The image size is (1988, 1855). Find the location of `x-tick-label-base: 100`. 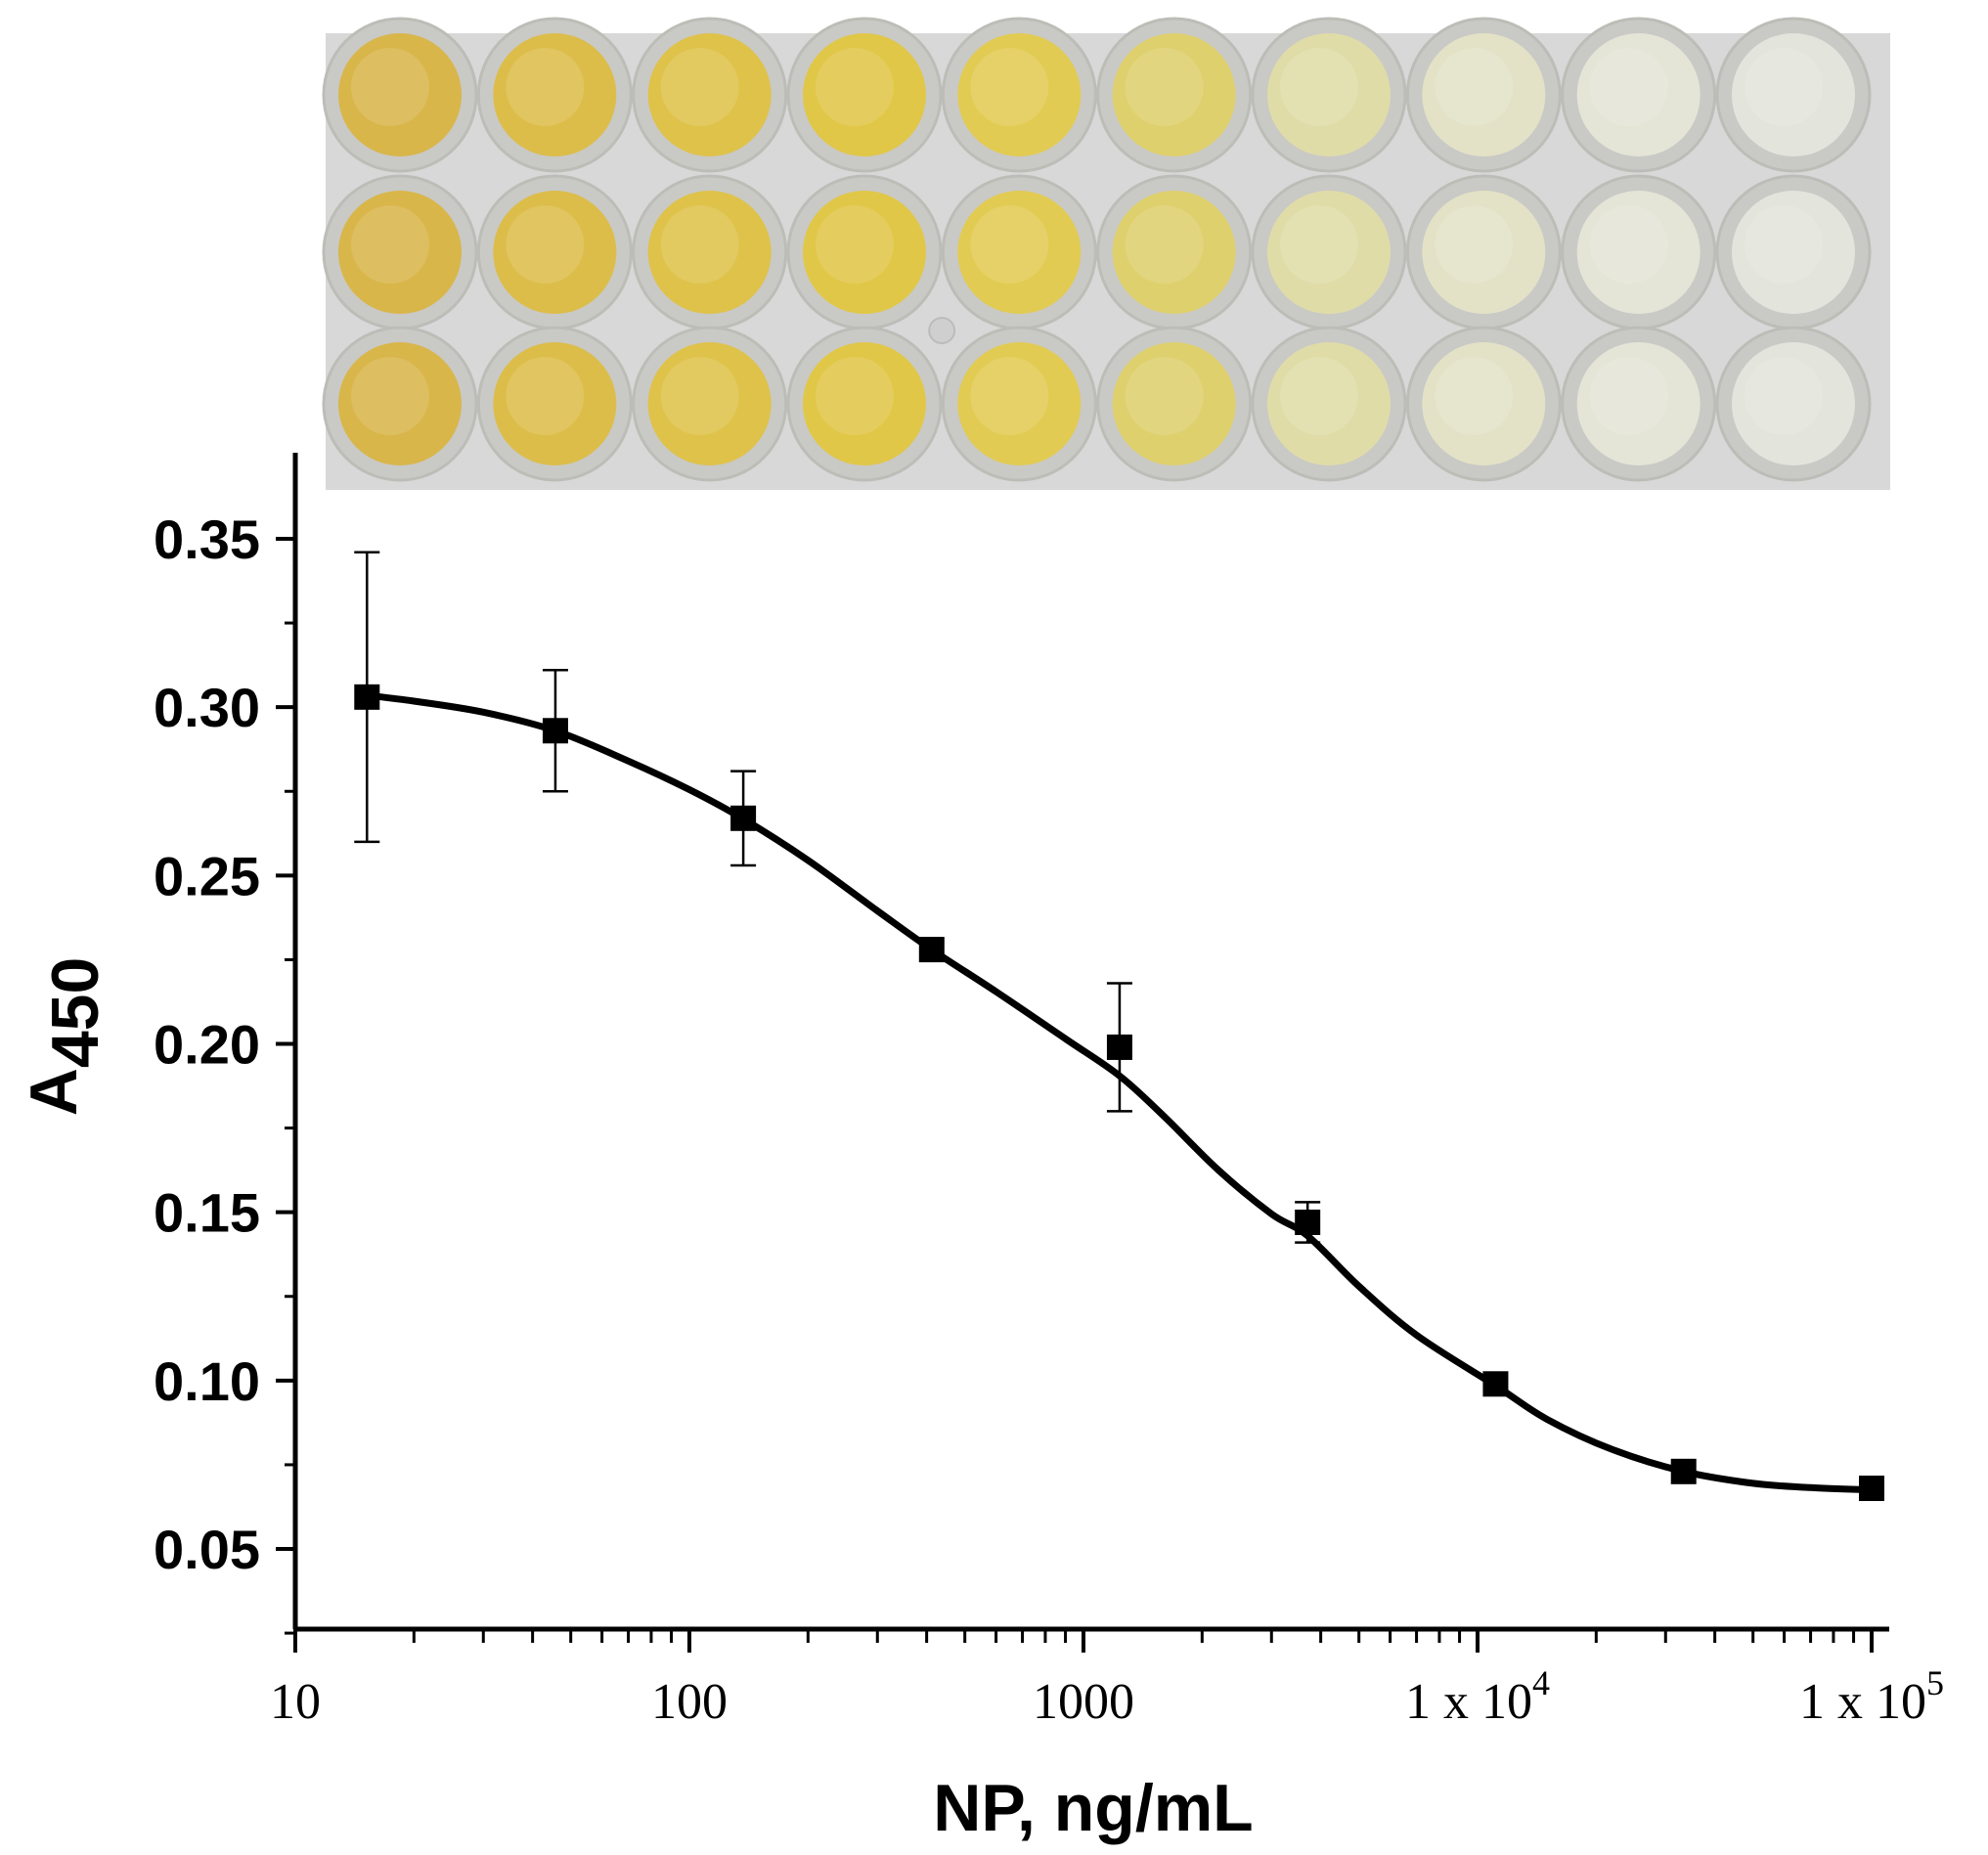

x-tick-label-base: 100 is located at coordinates (689, 1702).